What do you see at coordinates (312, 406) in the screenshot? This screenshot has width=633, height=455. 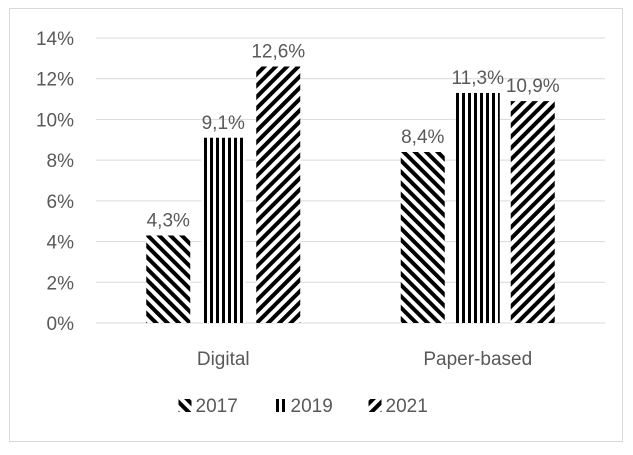 I see `legend-label-2019: 2019` at bounding box center [312, 406].